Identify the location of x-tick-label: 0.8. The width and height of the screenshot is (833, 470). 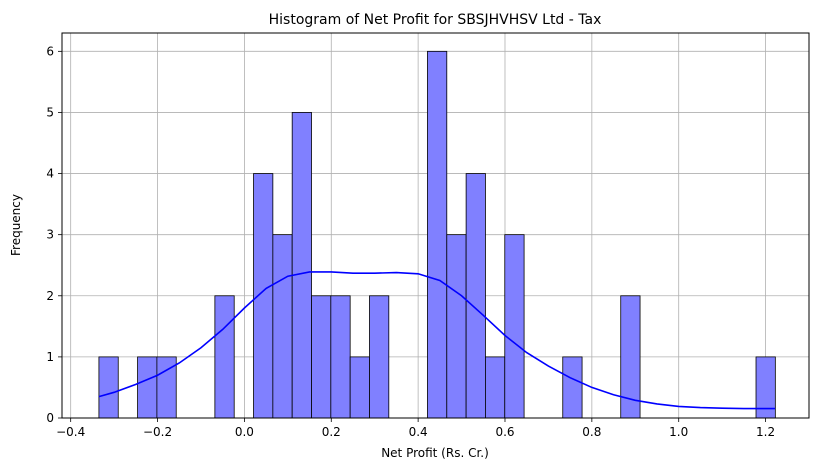
(591, 432).